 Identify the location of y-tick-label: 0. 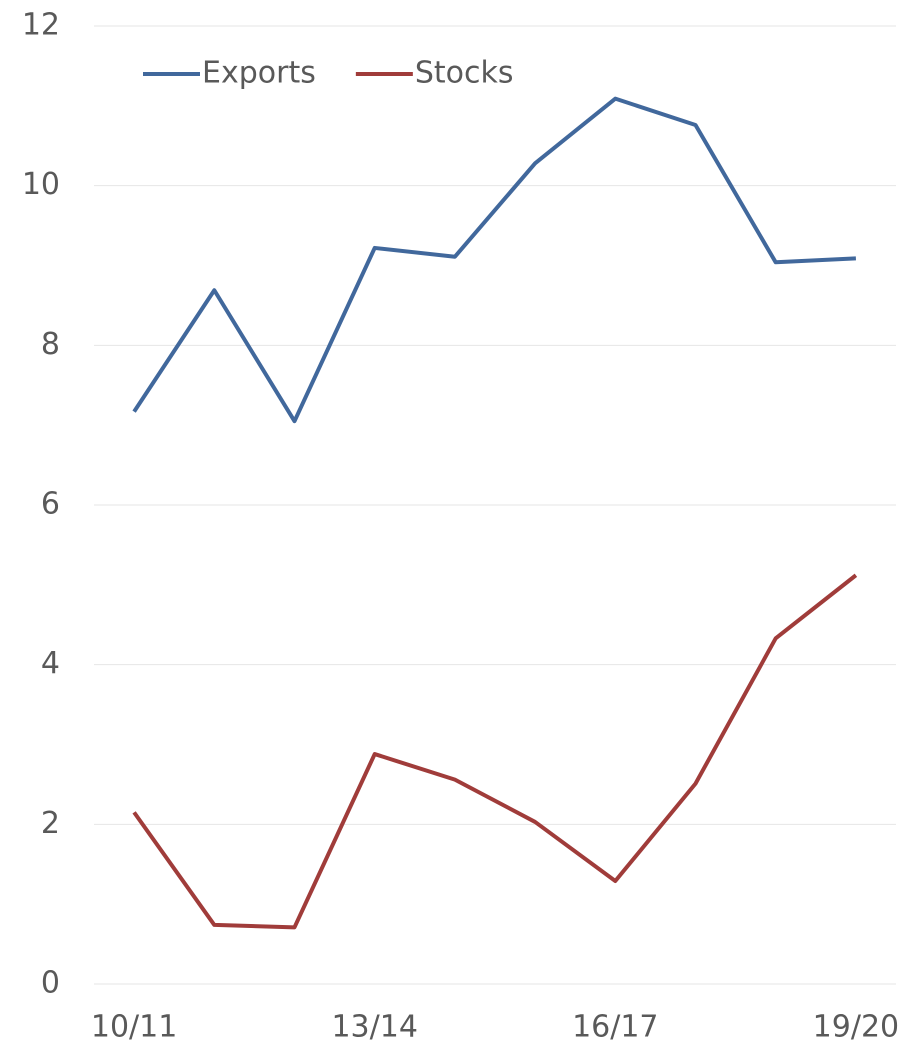
(50, 983).